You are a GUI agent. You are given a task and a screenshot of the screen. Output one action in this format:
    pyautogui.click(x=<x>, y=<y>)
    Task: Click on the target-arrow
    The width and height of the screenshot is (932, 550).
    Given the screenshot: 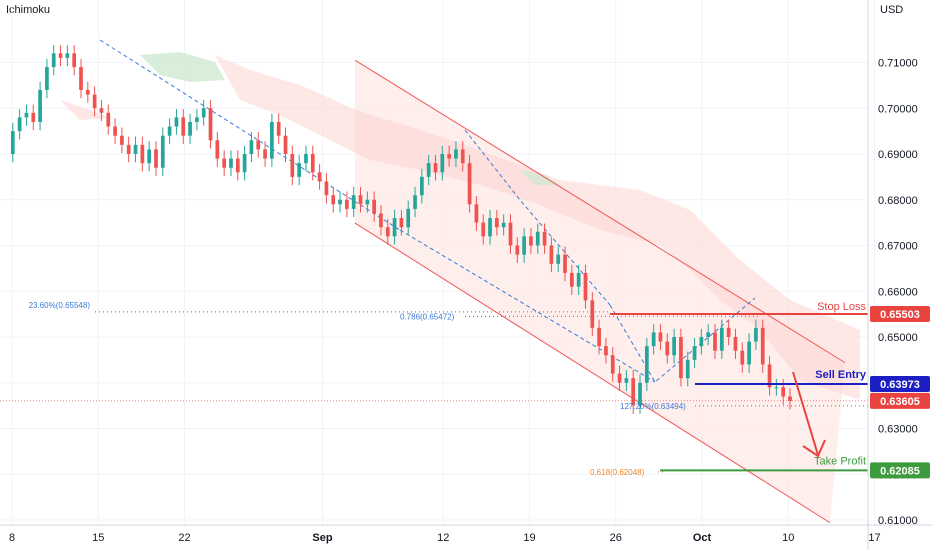 What is the action you would take?
    pyautogui.click(x=805, y=413)
    